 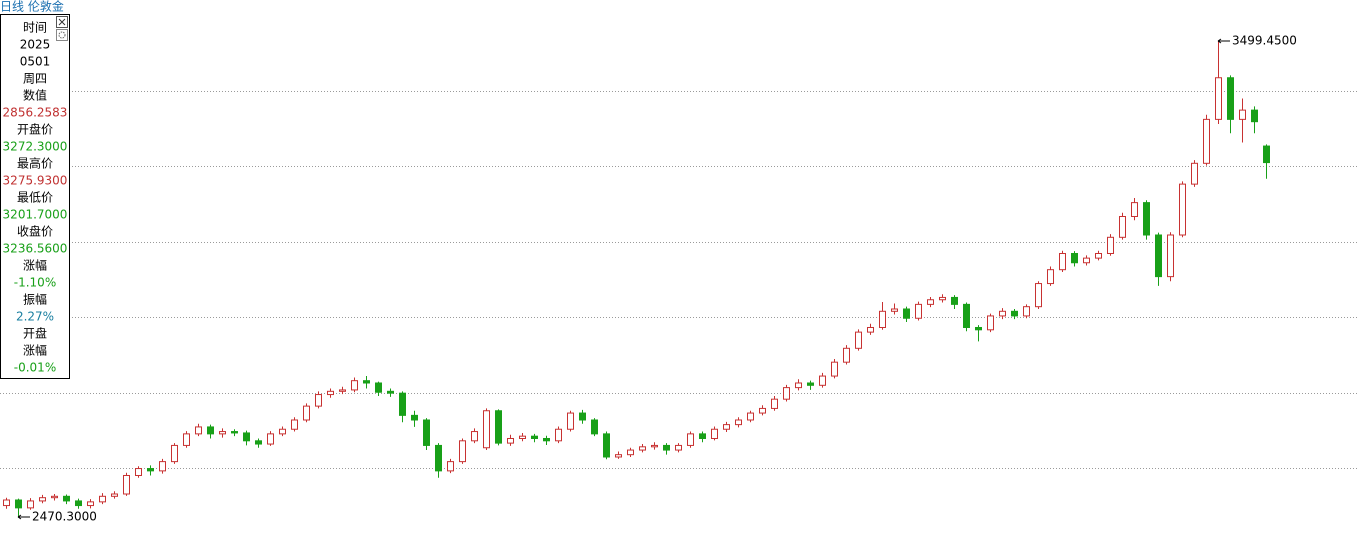 What do you see at coordinates (32, 7) in the screenshot?
I see `chart-title: 日线 伦敦金` at bounding box center [32, 7].